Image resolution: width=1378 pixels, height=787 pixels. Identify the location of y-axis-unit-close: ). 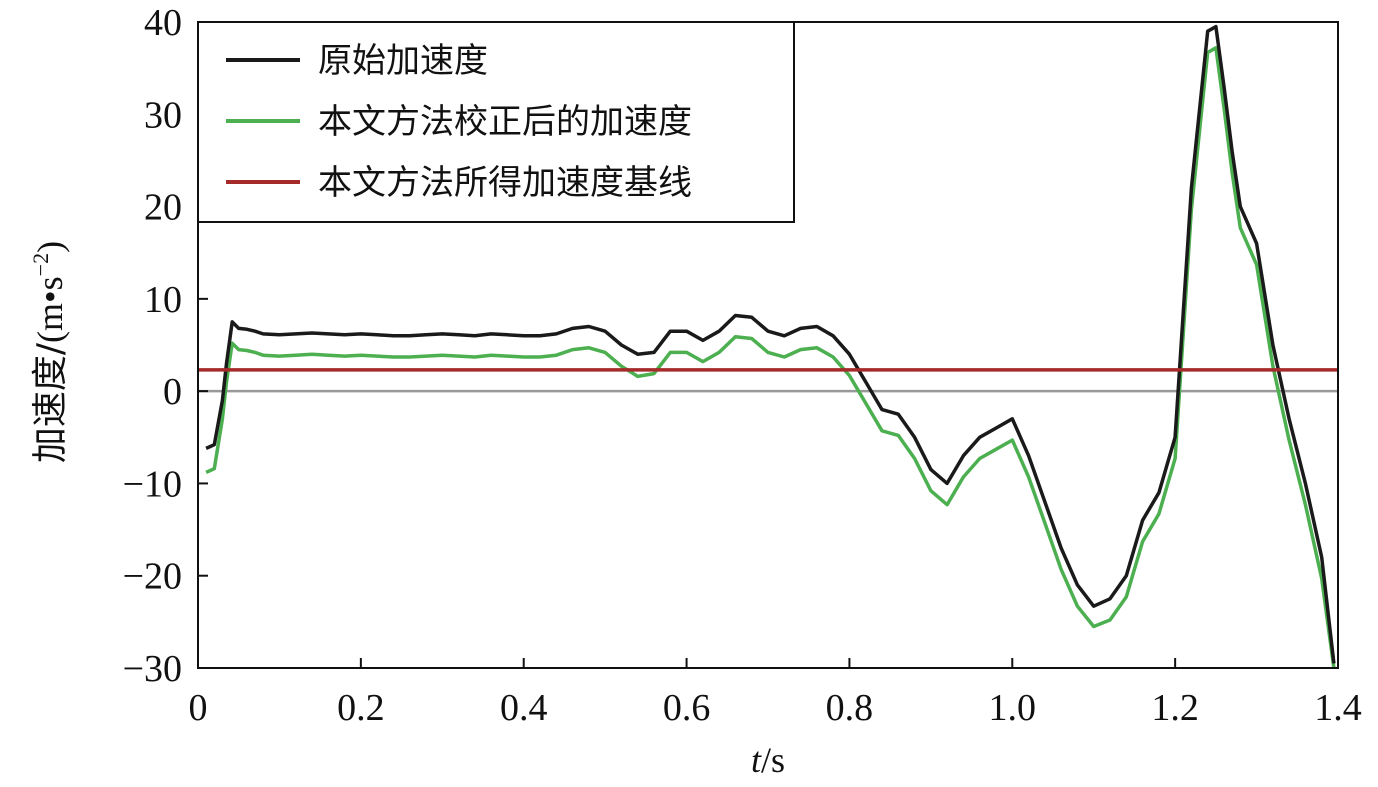
(50, 247).